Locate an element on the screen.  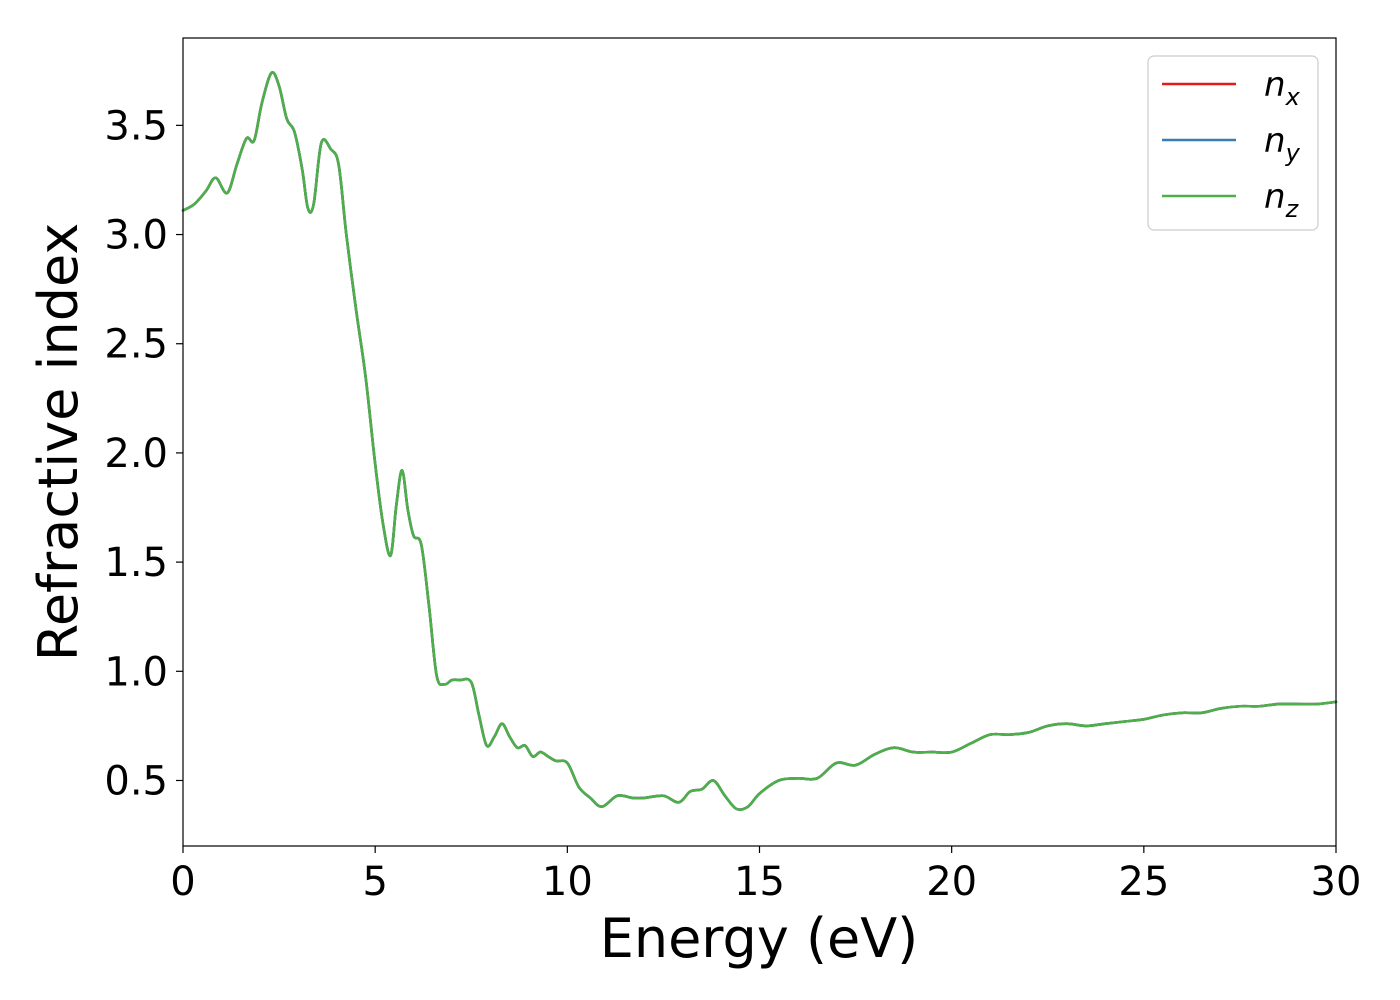
x-axis-ticks: 0 5 10 15 20 25 30 is located at coordinates (765, 875).